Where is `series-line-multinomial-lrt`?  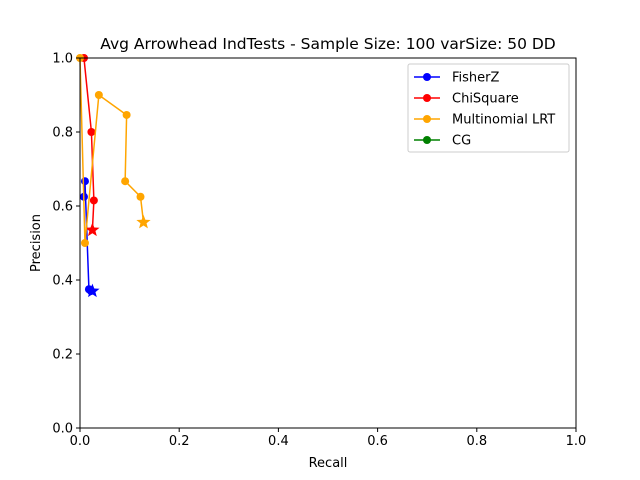 series-line-multinomial-lrt is located at coordinates (112, 150).